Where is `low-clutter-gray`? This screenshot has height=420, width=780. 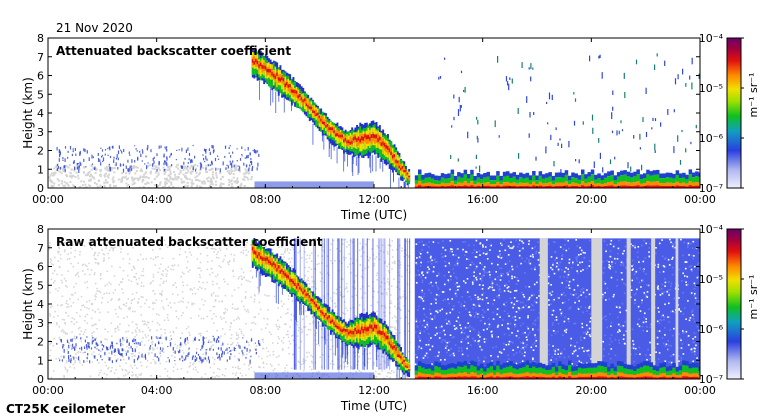 low-clutter-gray is located at coordinates (150, 175).